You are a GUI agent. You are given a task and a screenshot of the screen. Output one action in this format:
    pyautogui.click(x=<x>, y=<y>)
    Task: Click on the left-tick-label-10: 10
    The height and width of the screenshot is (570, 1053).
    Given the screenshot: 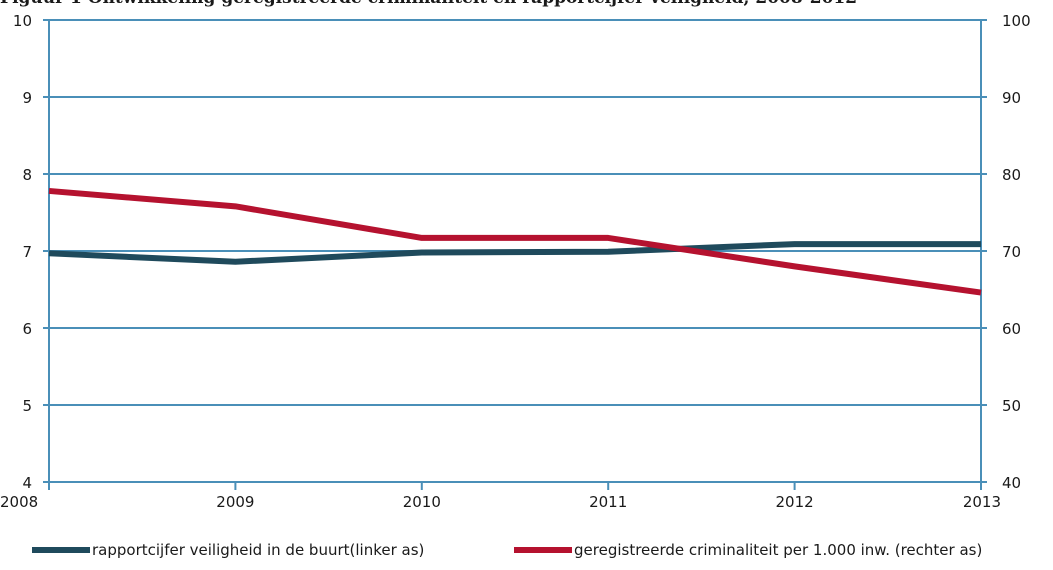 What is the action you would take?
    pyautogui.click(x=22, y=21)
    